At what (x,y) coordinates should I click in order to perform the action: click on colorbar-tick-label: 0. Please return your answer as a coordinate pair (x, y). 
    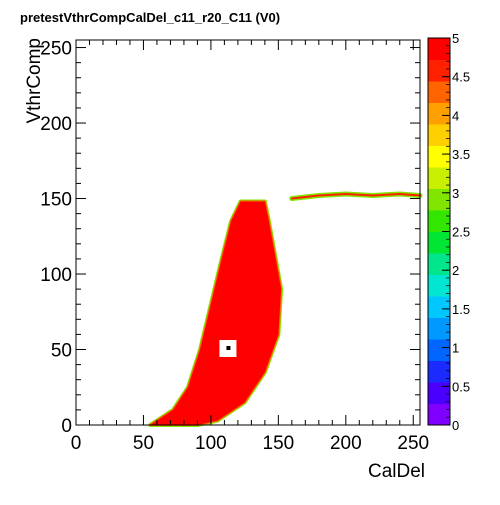
    Looking at the image, I should click on (455, 425).